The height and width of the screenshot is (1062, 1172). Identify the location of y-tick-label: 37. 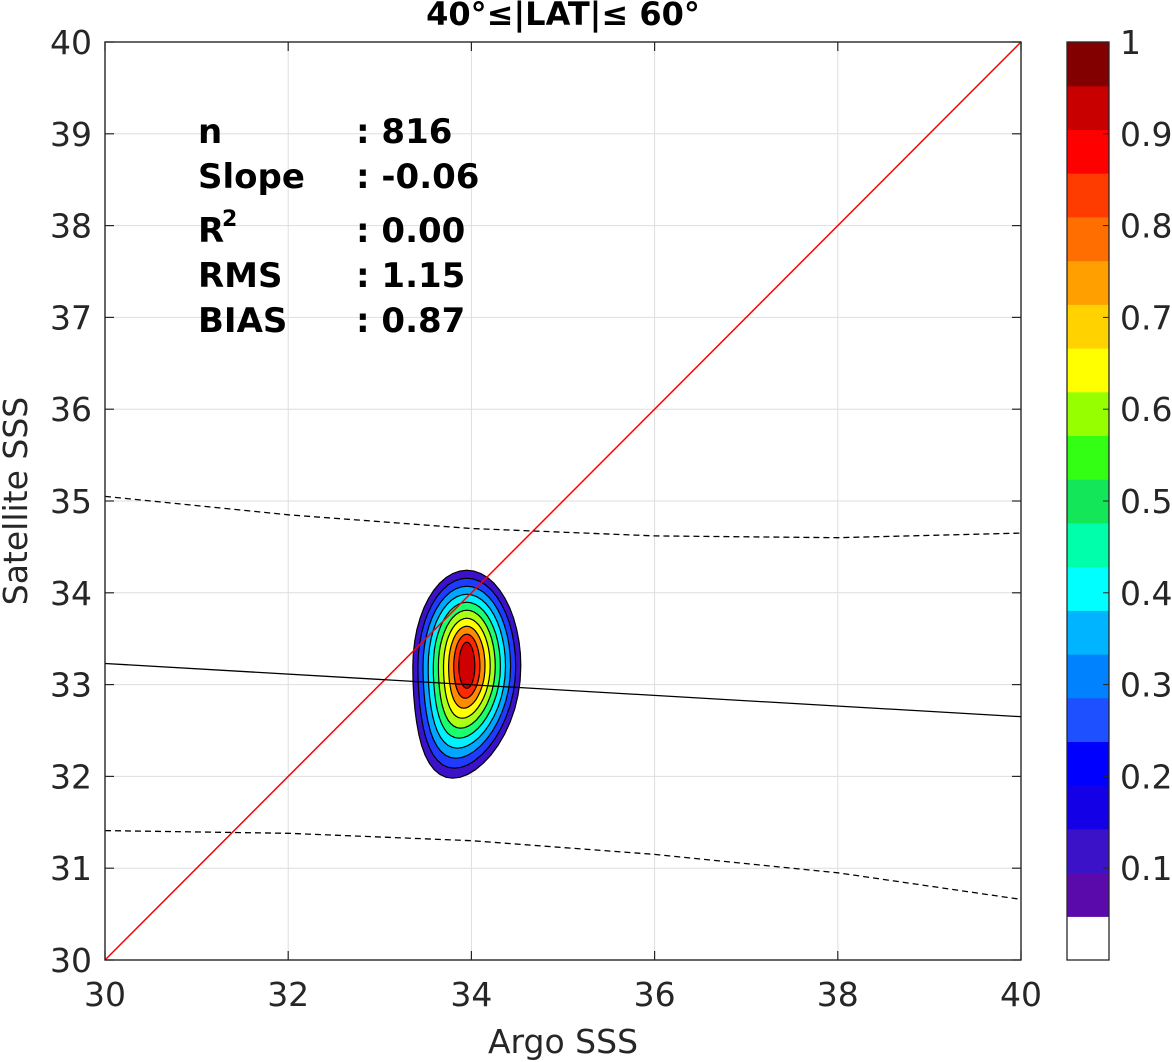
(71, 317).